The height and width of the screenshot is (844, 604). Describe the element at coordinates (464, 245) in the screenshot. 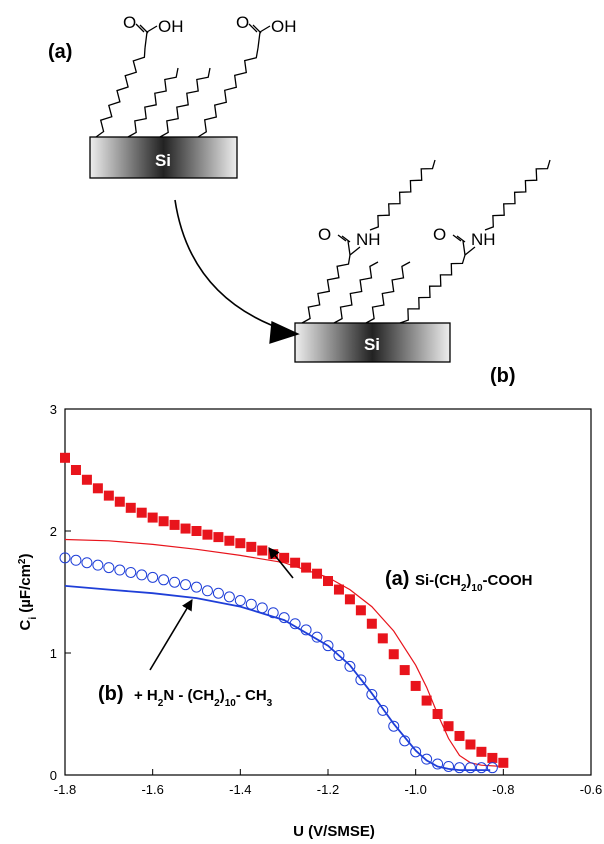

I see `amide-bond` at that location.